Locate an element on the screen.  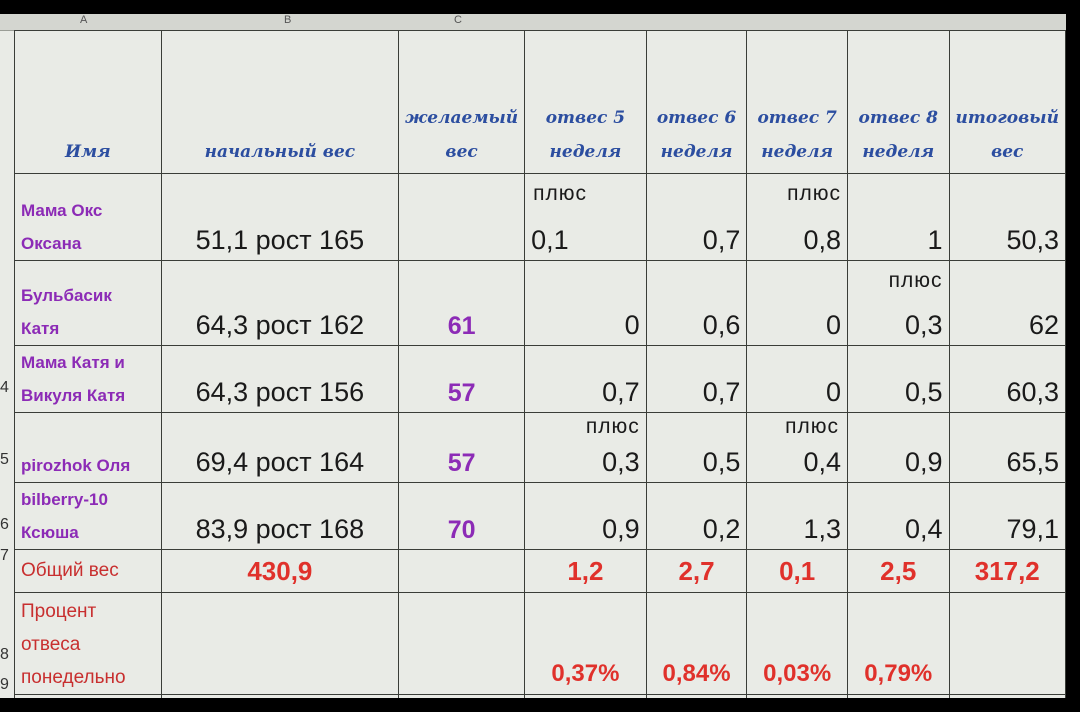
cell-week6: 0,5 is located at coordinates (696, 447).